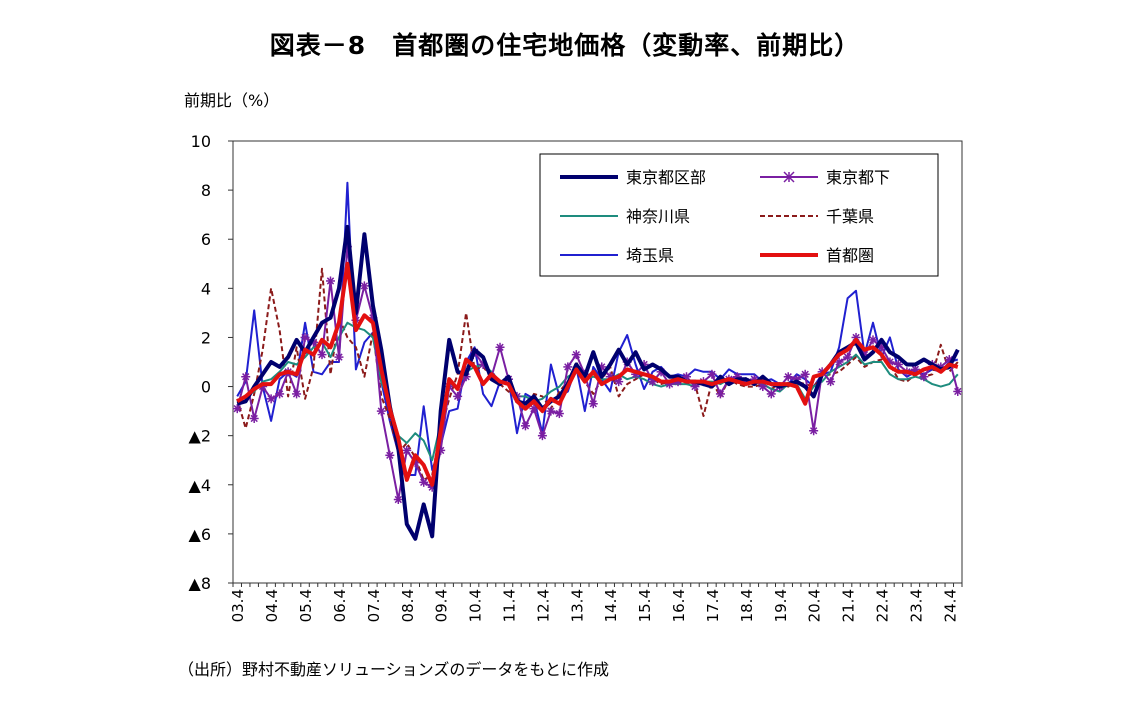  I want to click on legend-item: 東京都区部, so click(633, 177).